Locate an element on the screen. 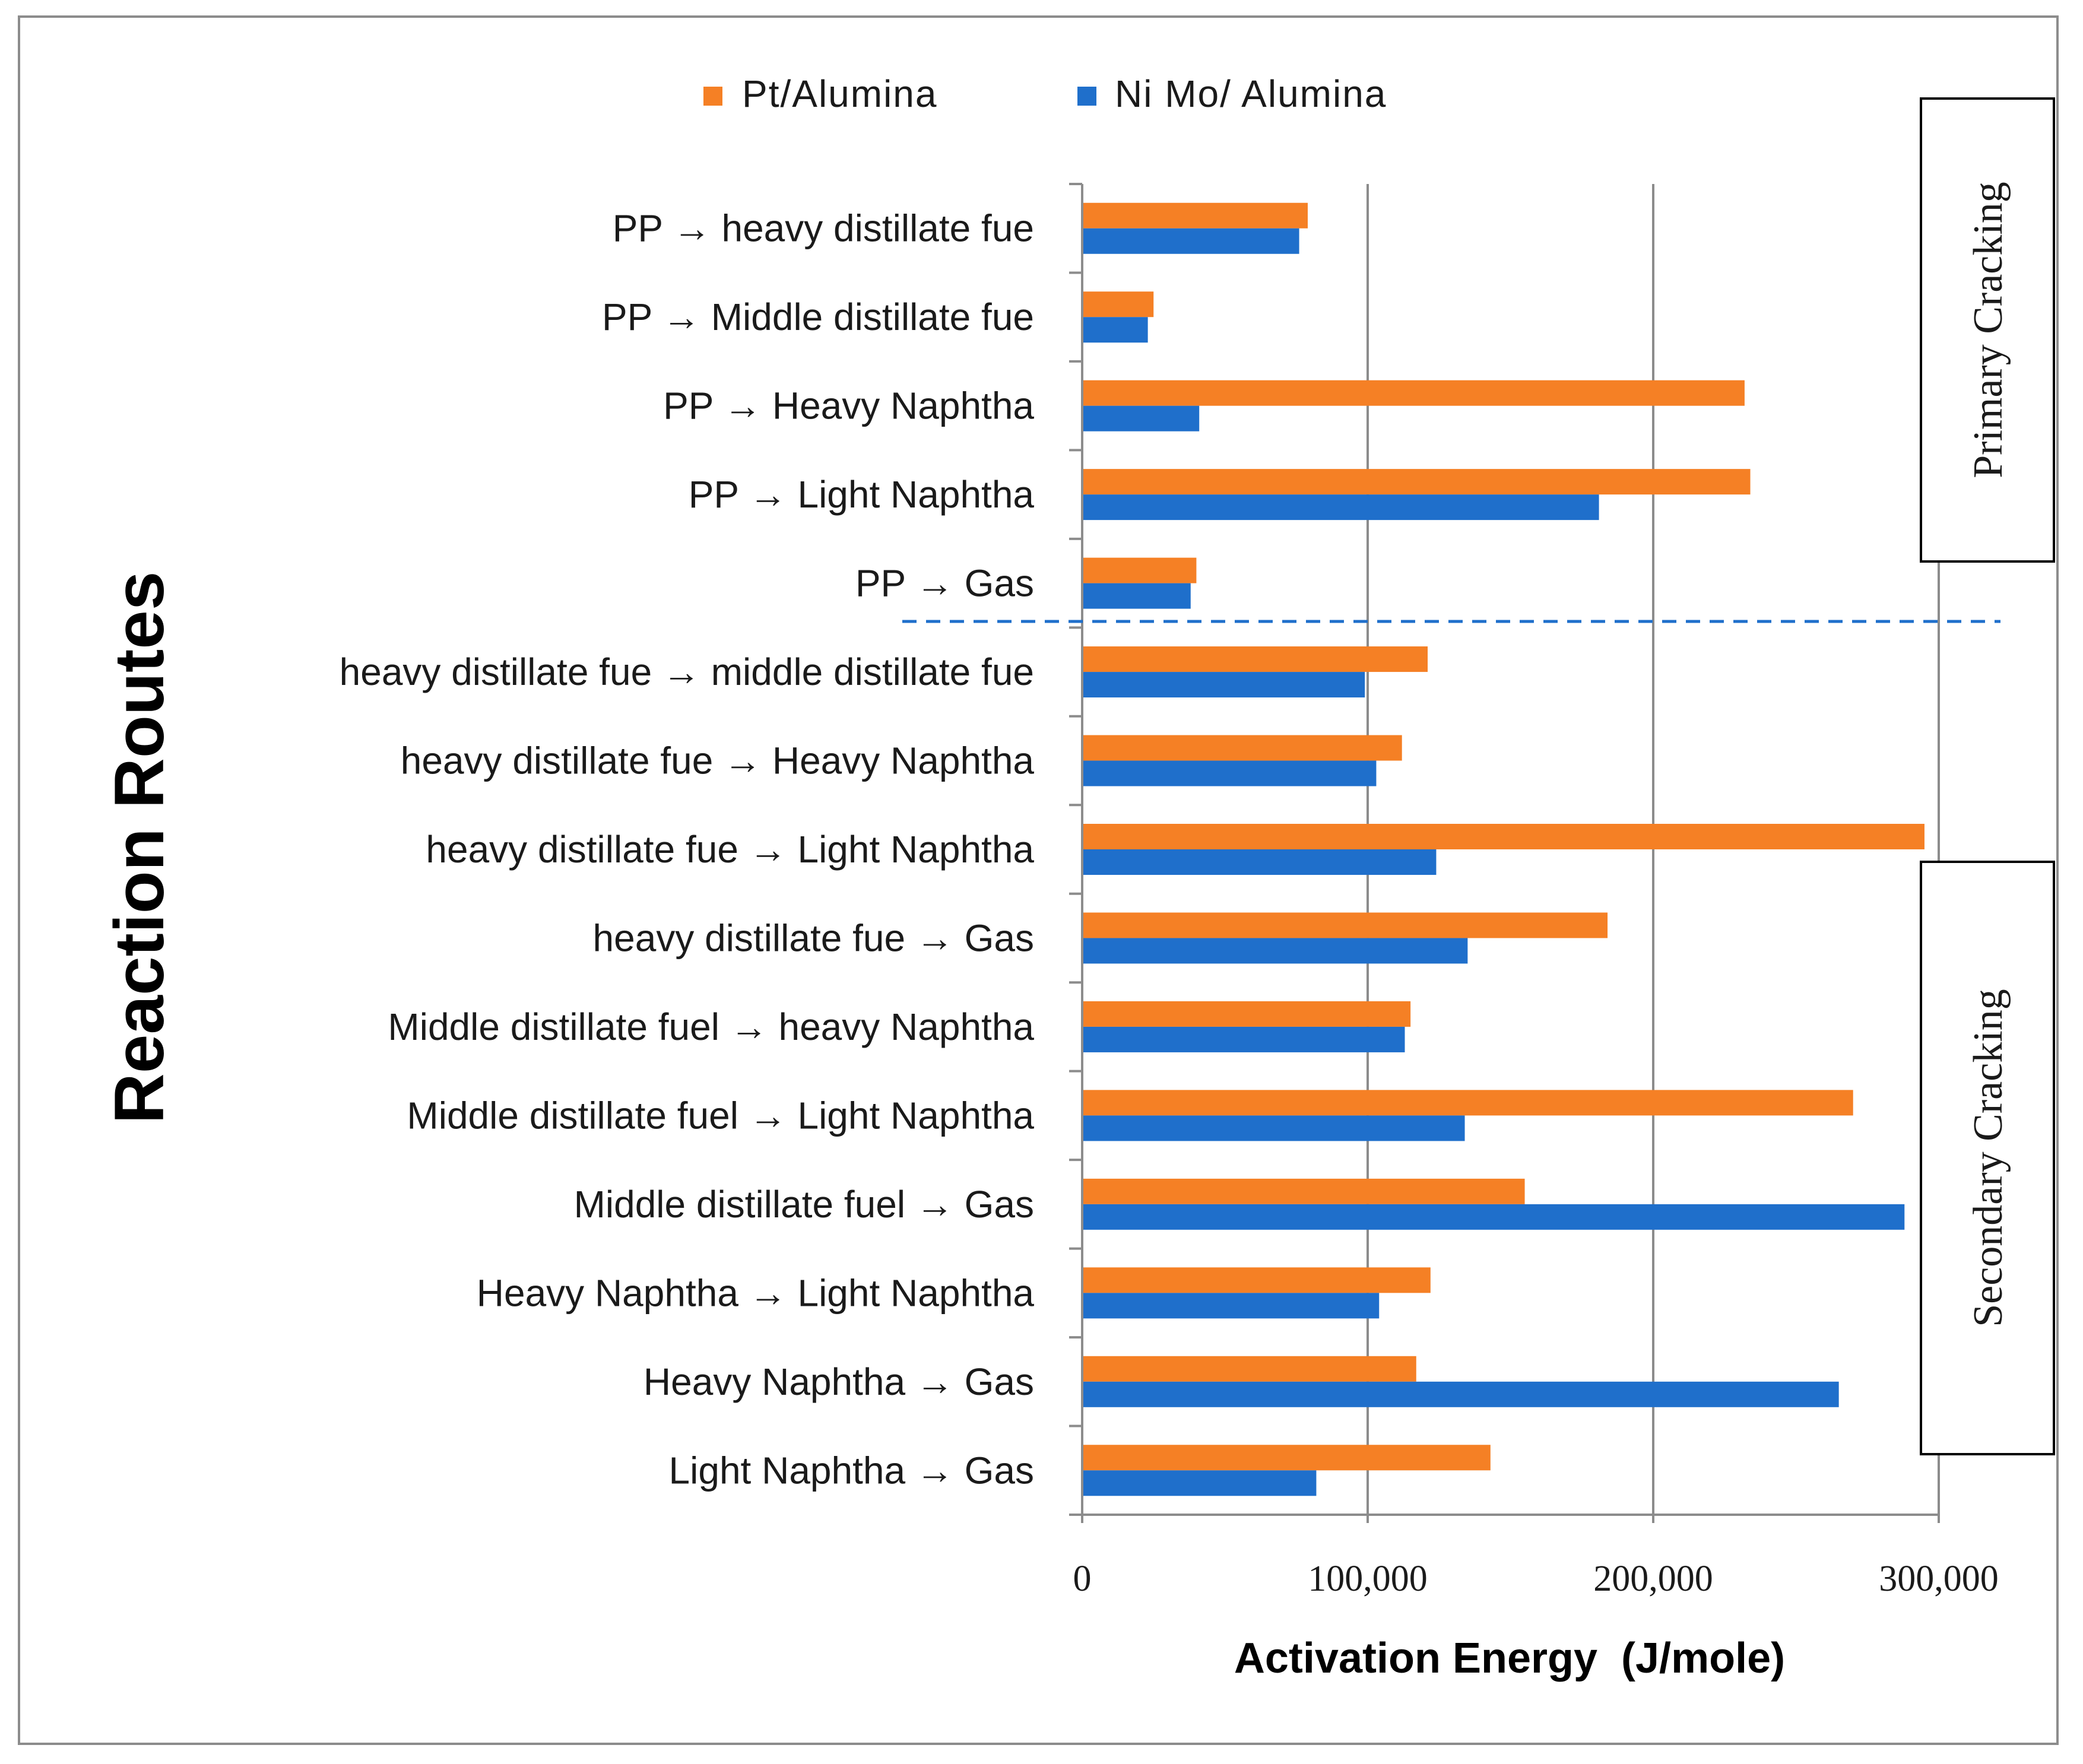 The height and width of the screenshot is (1764, 2083). category-label: Middle distillate fuel → heavy Naphtha is located at coordinates (711, 1026).